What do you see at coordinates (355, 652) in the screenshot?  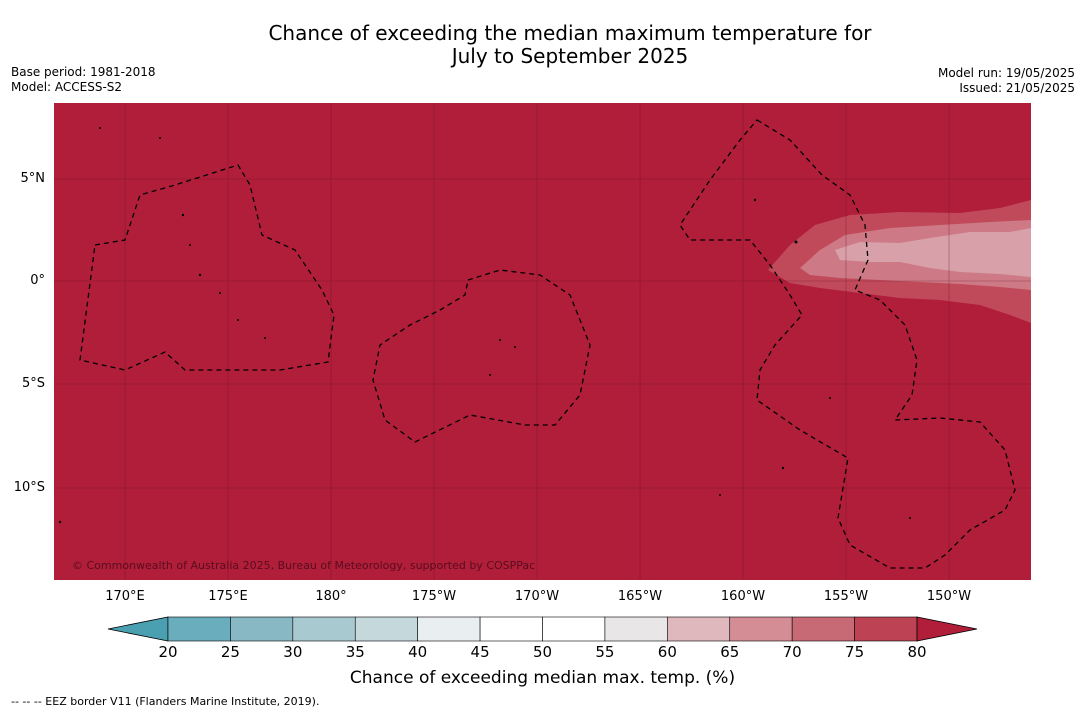 I see `colorbar-tick-label: 35` at bounding box center [355, 652].